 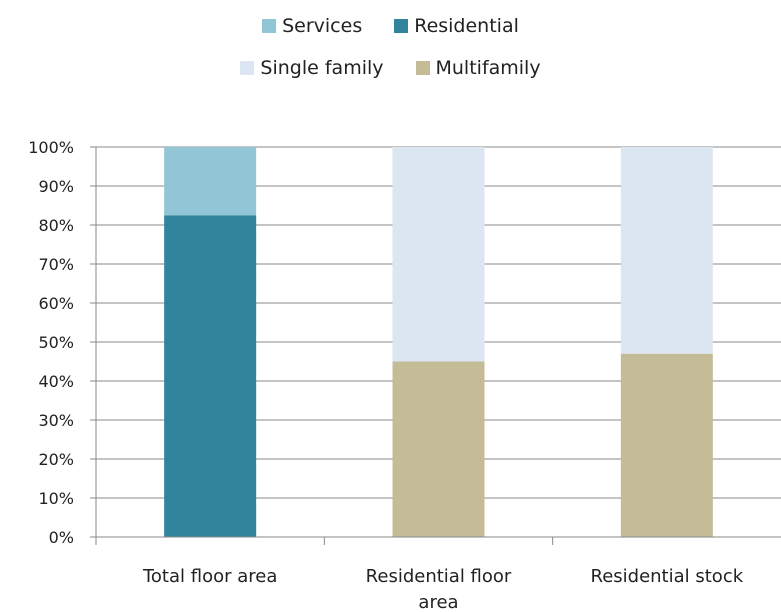 What do you see at coordinates (488, 68) in the screenshot?
I see `legend-label: Multifamily` at bounding box center [488, 68].